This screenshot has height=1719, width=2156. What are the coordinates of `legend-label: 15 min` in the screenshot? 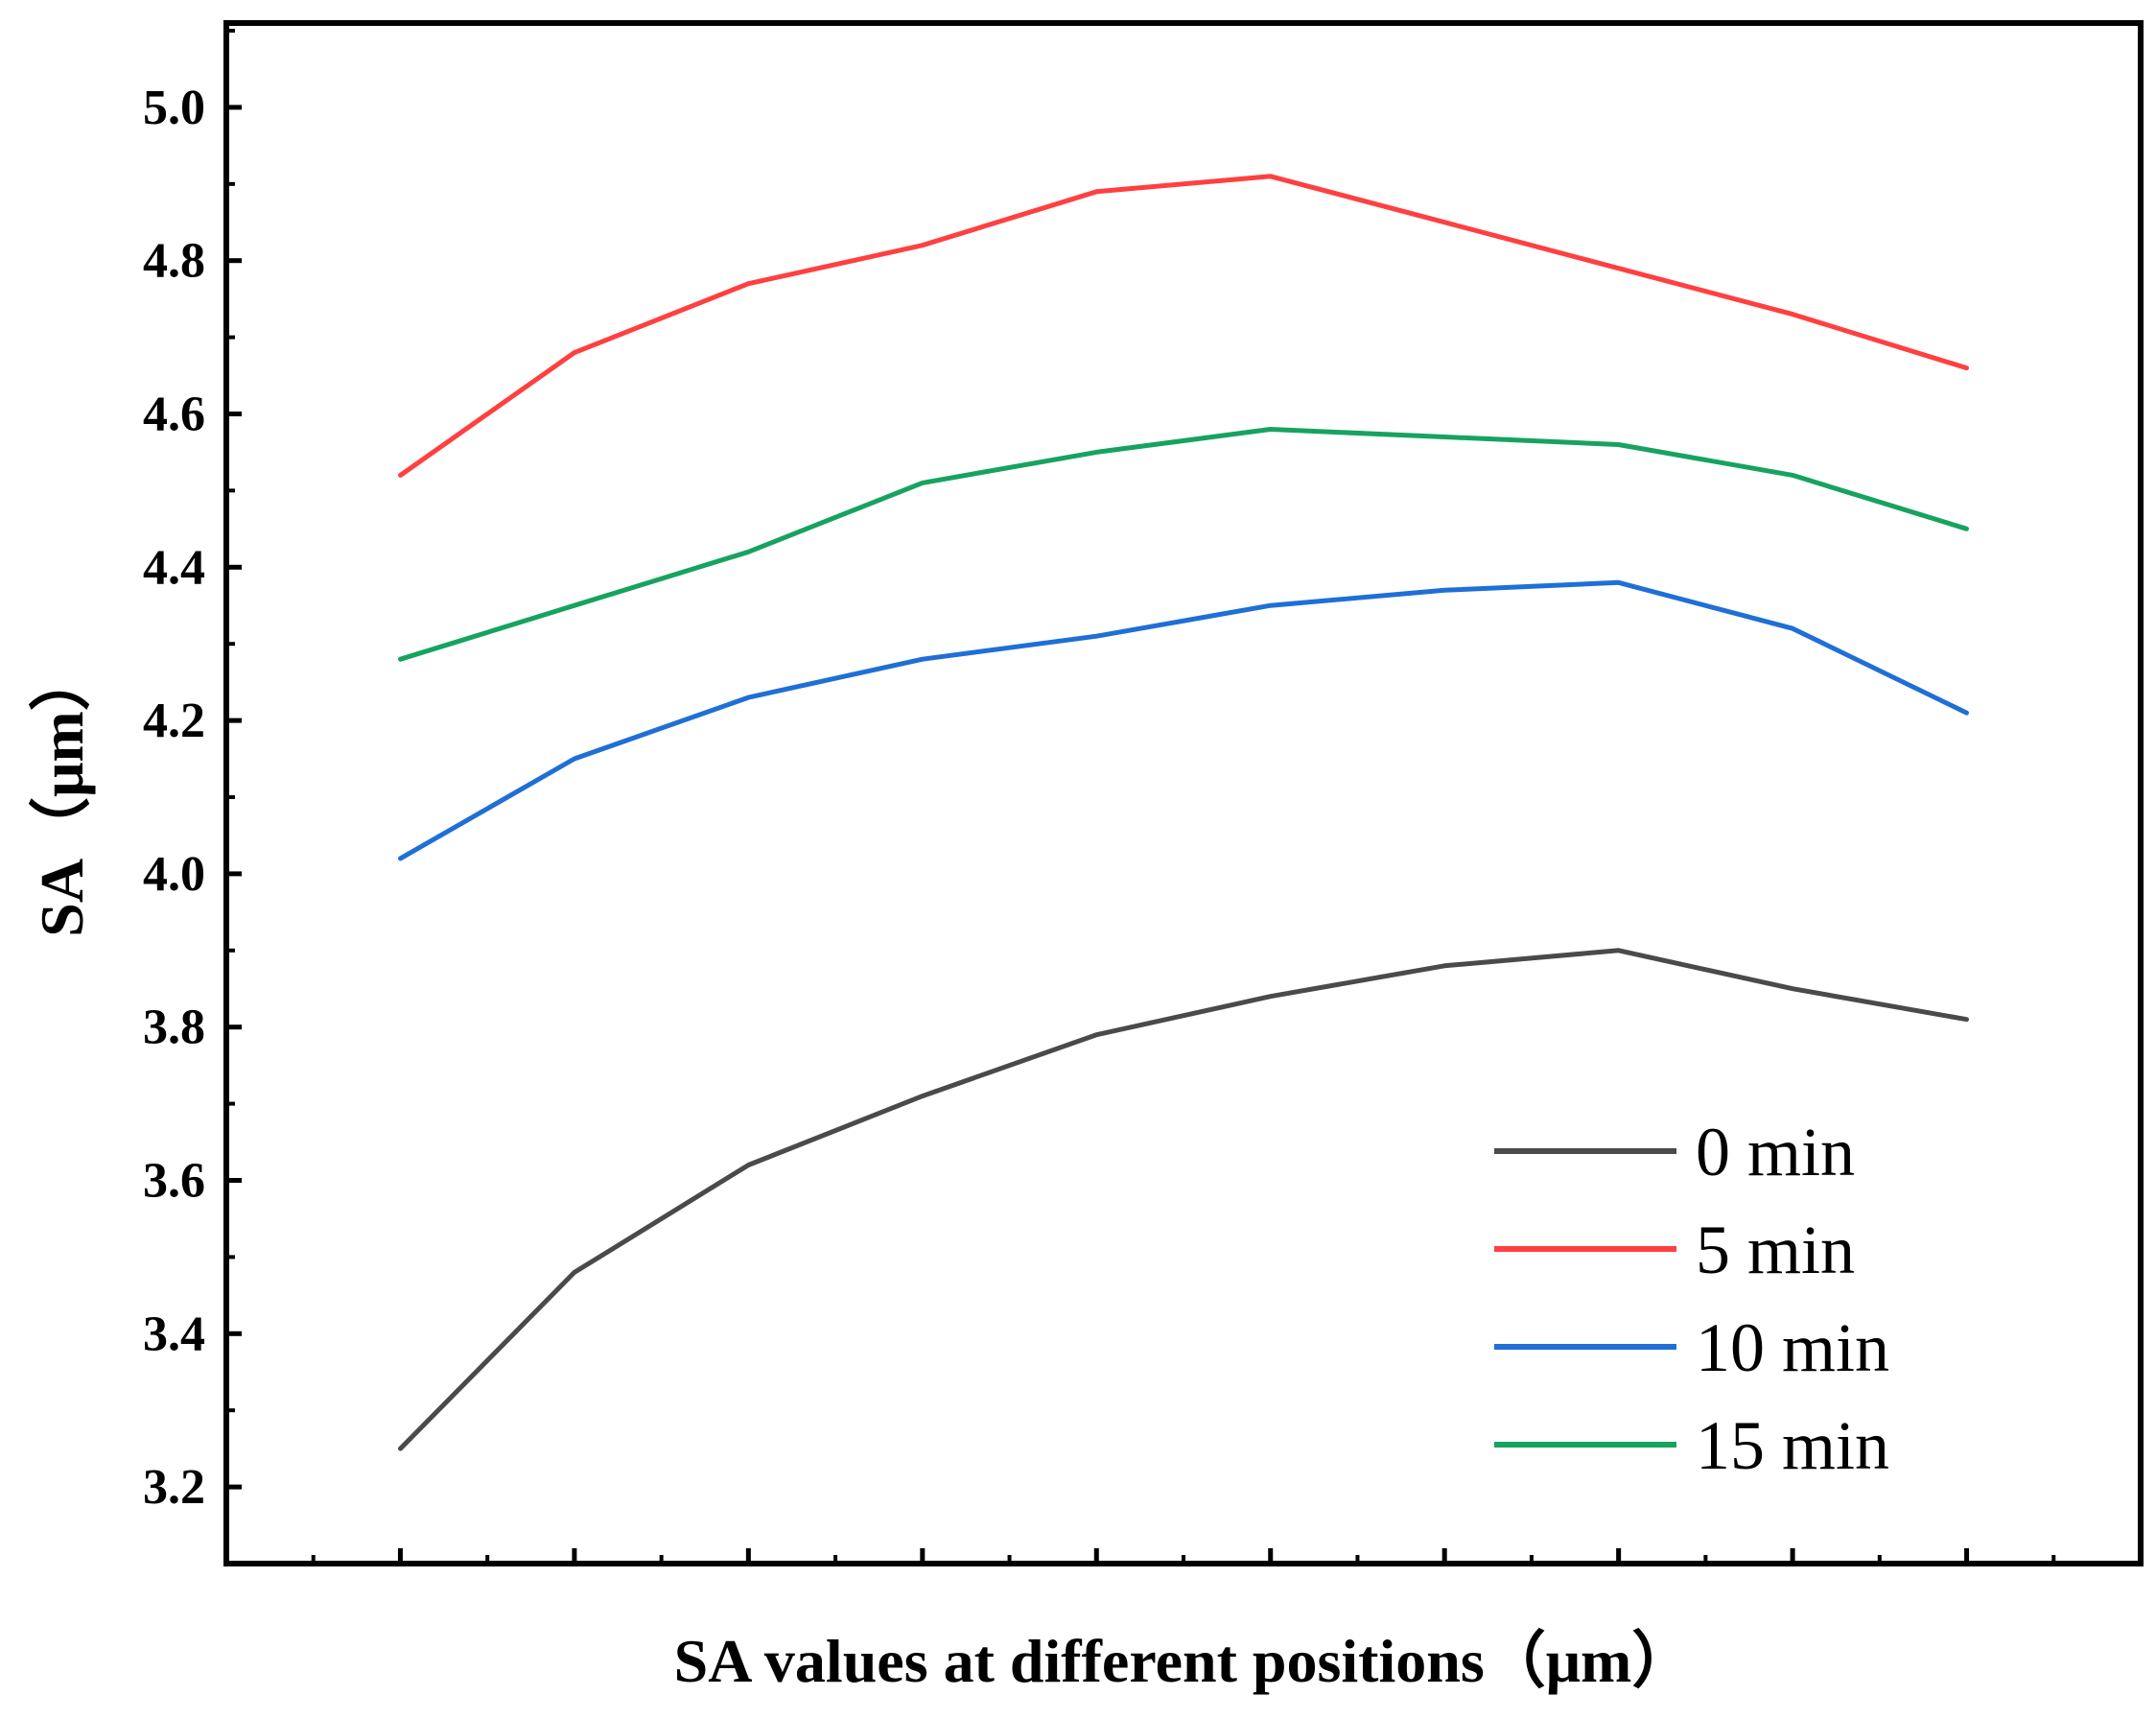 It's located at (1792, 1445).